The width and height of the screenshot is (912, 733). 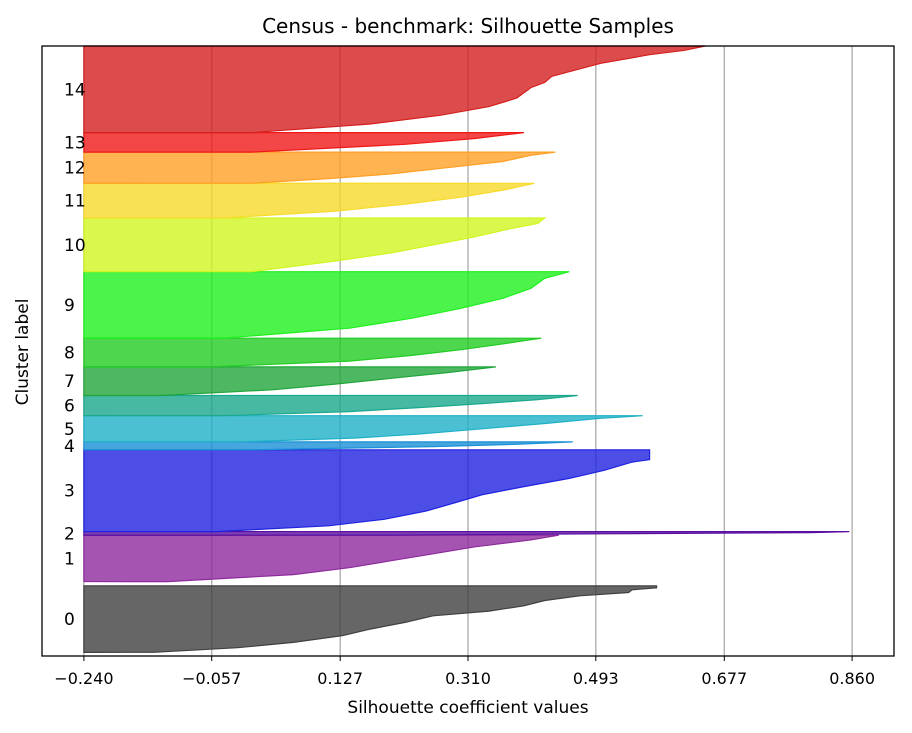 What do you see at coordinates (69, 306) in the screenshot?
I see `cluster-label-9: 9` at bounding box center [69, 306].